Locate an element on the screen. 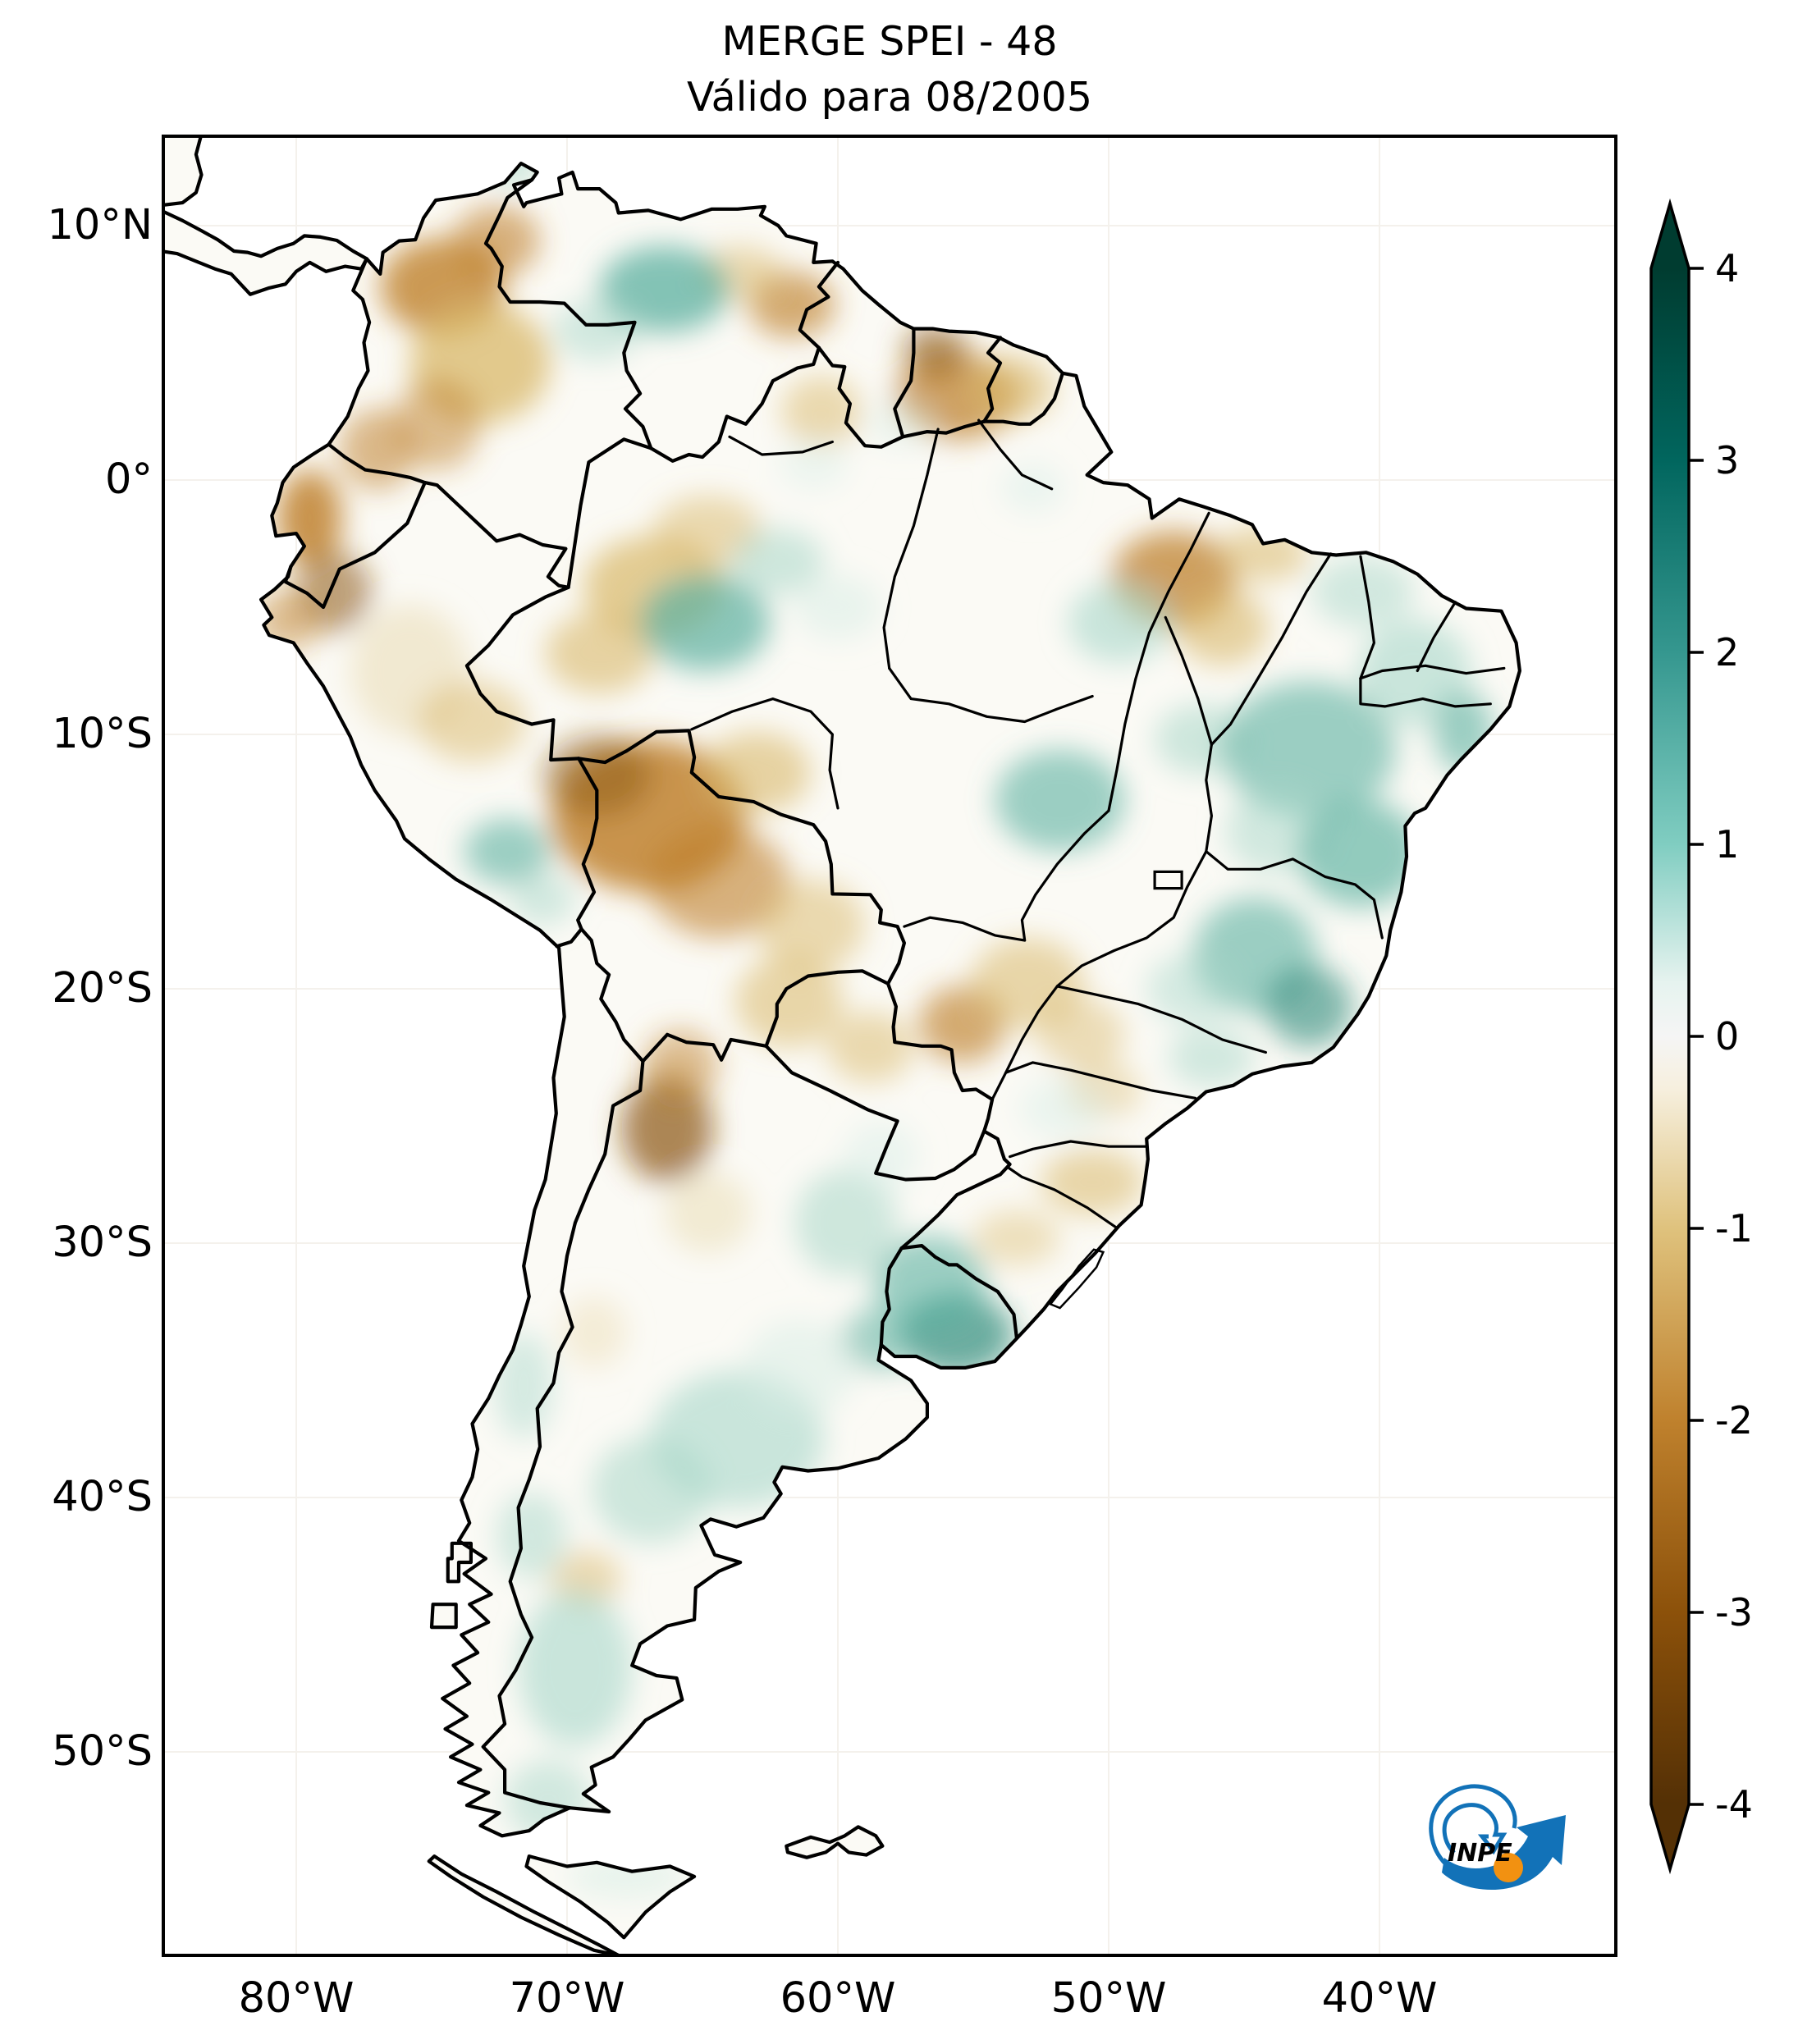 The image size is (1798, 2044). lon-tick-80w: 80°W is located at coordinates (296, 1999).